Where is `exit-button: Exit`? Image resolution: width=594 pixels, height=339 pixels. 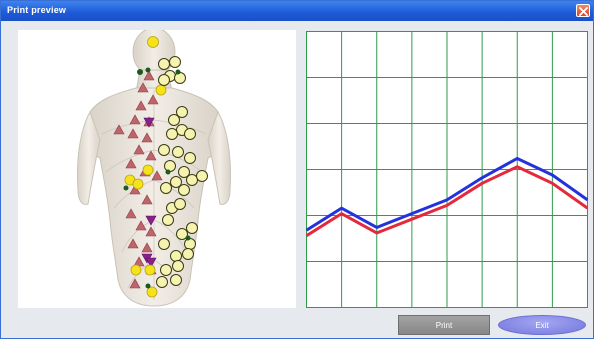 exit-button: Exit is located at coordinates (542, 325).